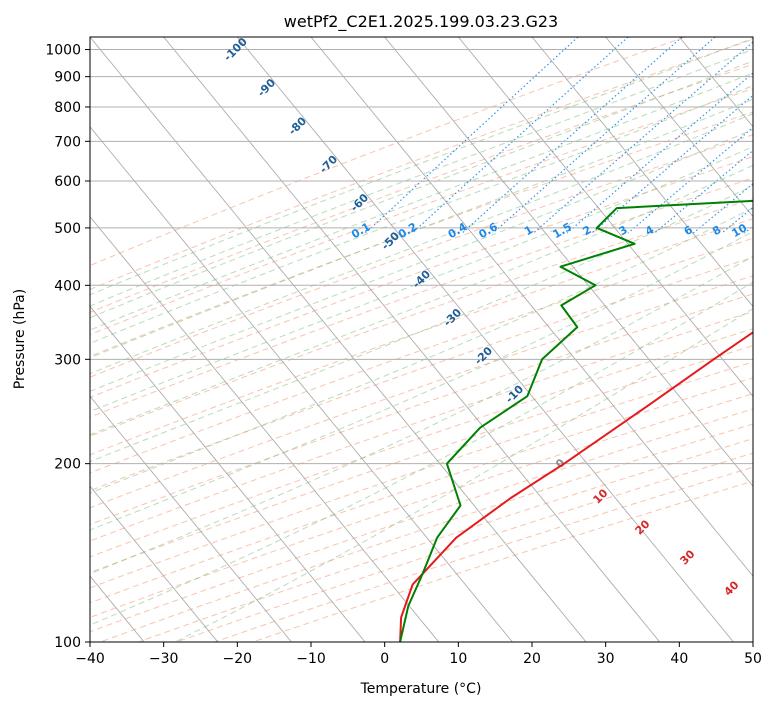 This screenshot has height=708, width=775. Describe the element at coordinates (67, 78) in the screenshot. I see `y-tick-label: 900` at that location.